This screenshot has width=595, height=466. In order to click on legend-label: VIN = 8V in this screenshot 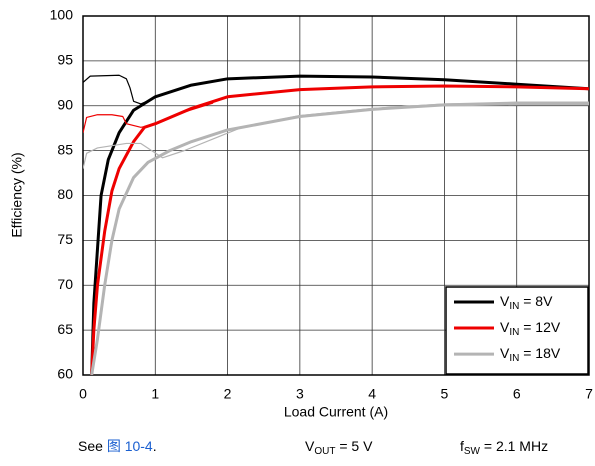, I will do `click(526, 302)`.